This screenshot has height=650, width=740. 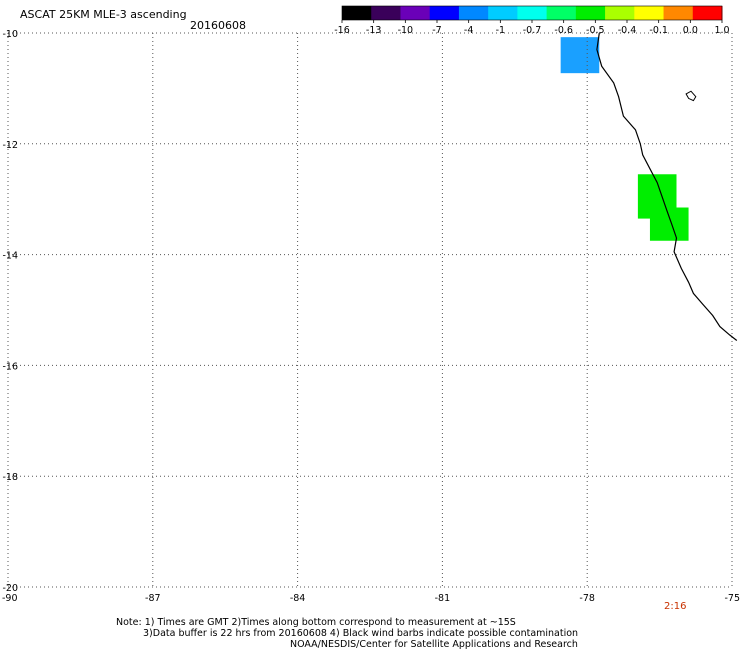 I want to click on colorbar-label: -0.1, so click(x=658, y=30).